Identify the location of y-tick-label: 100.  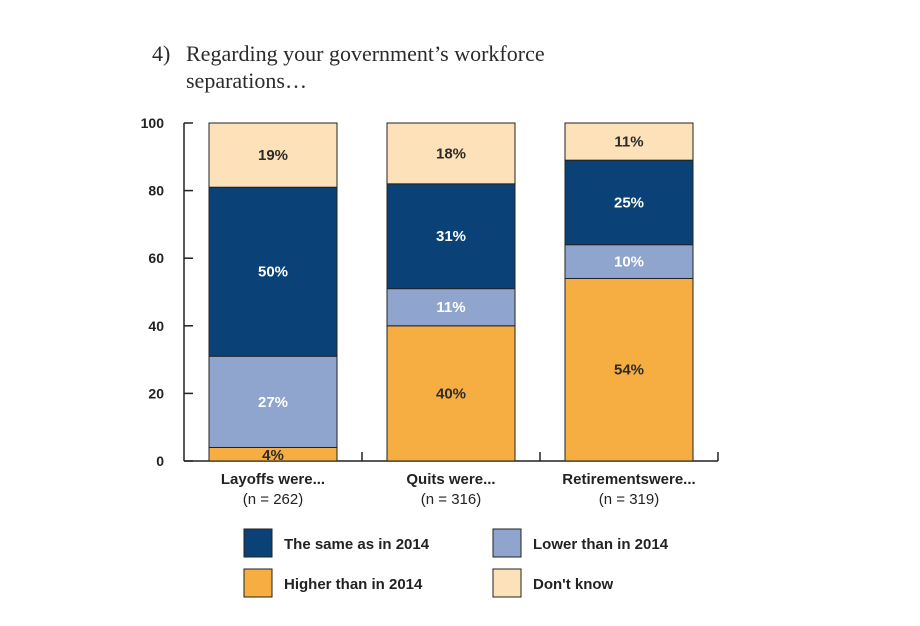
(153, 123).